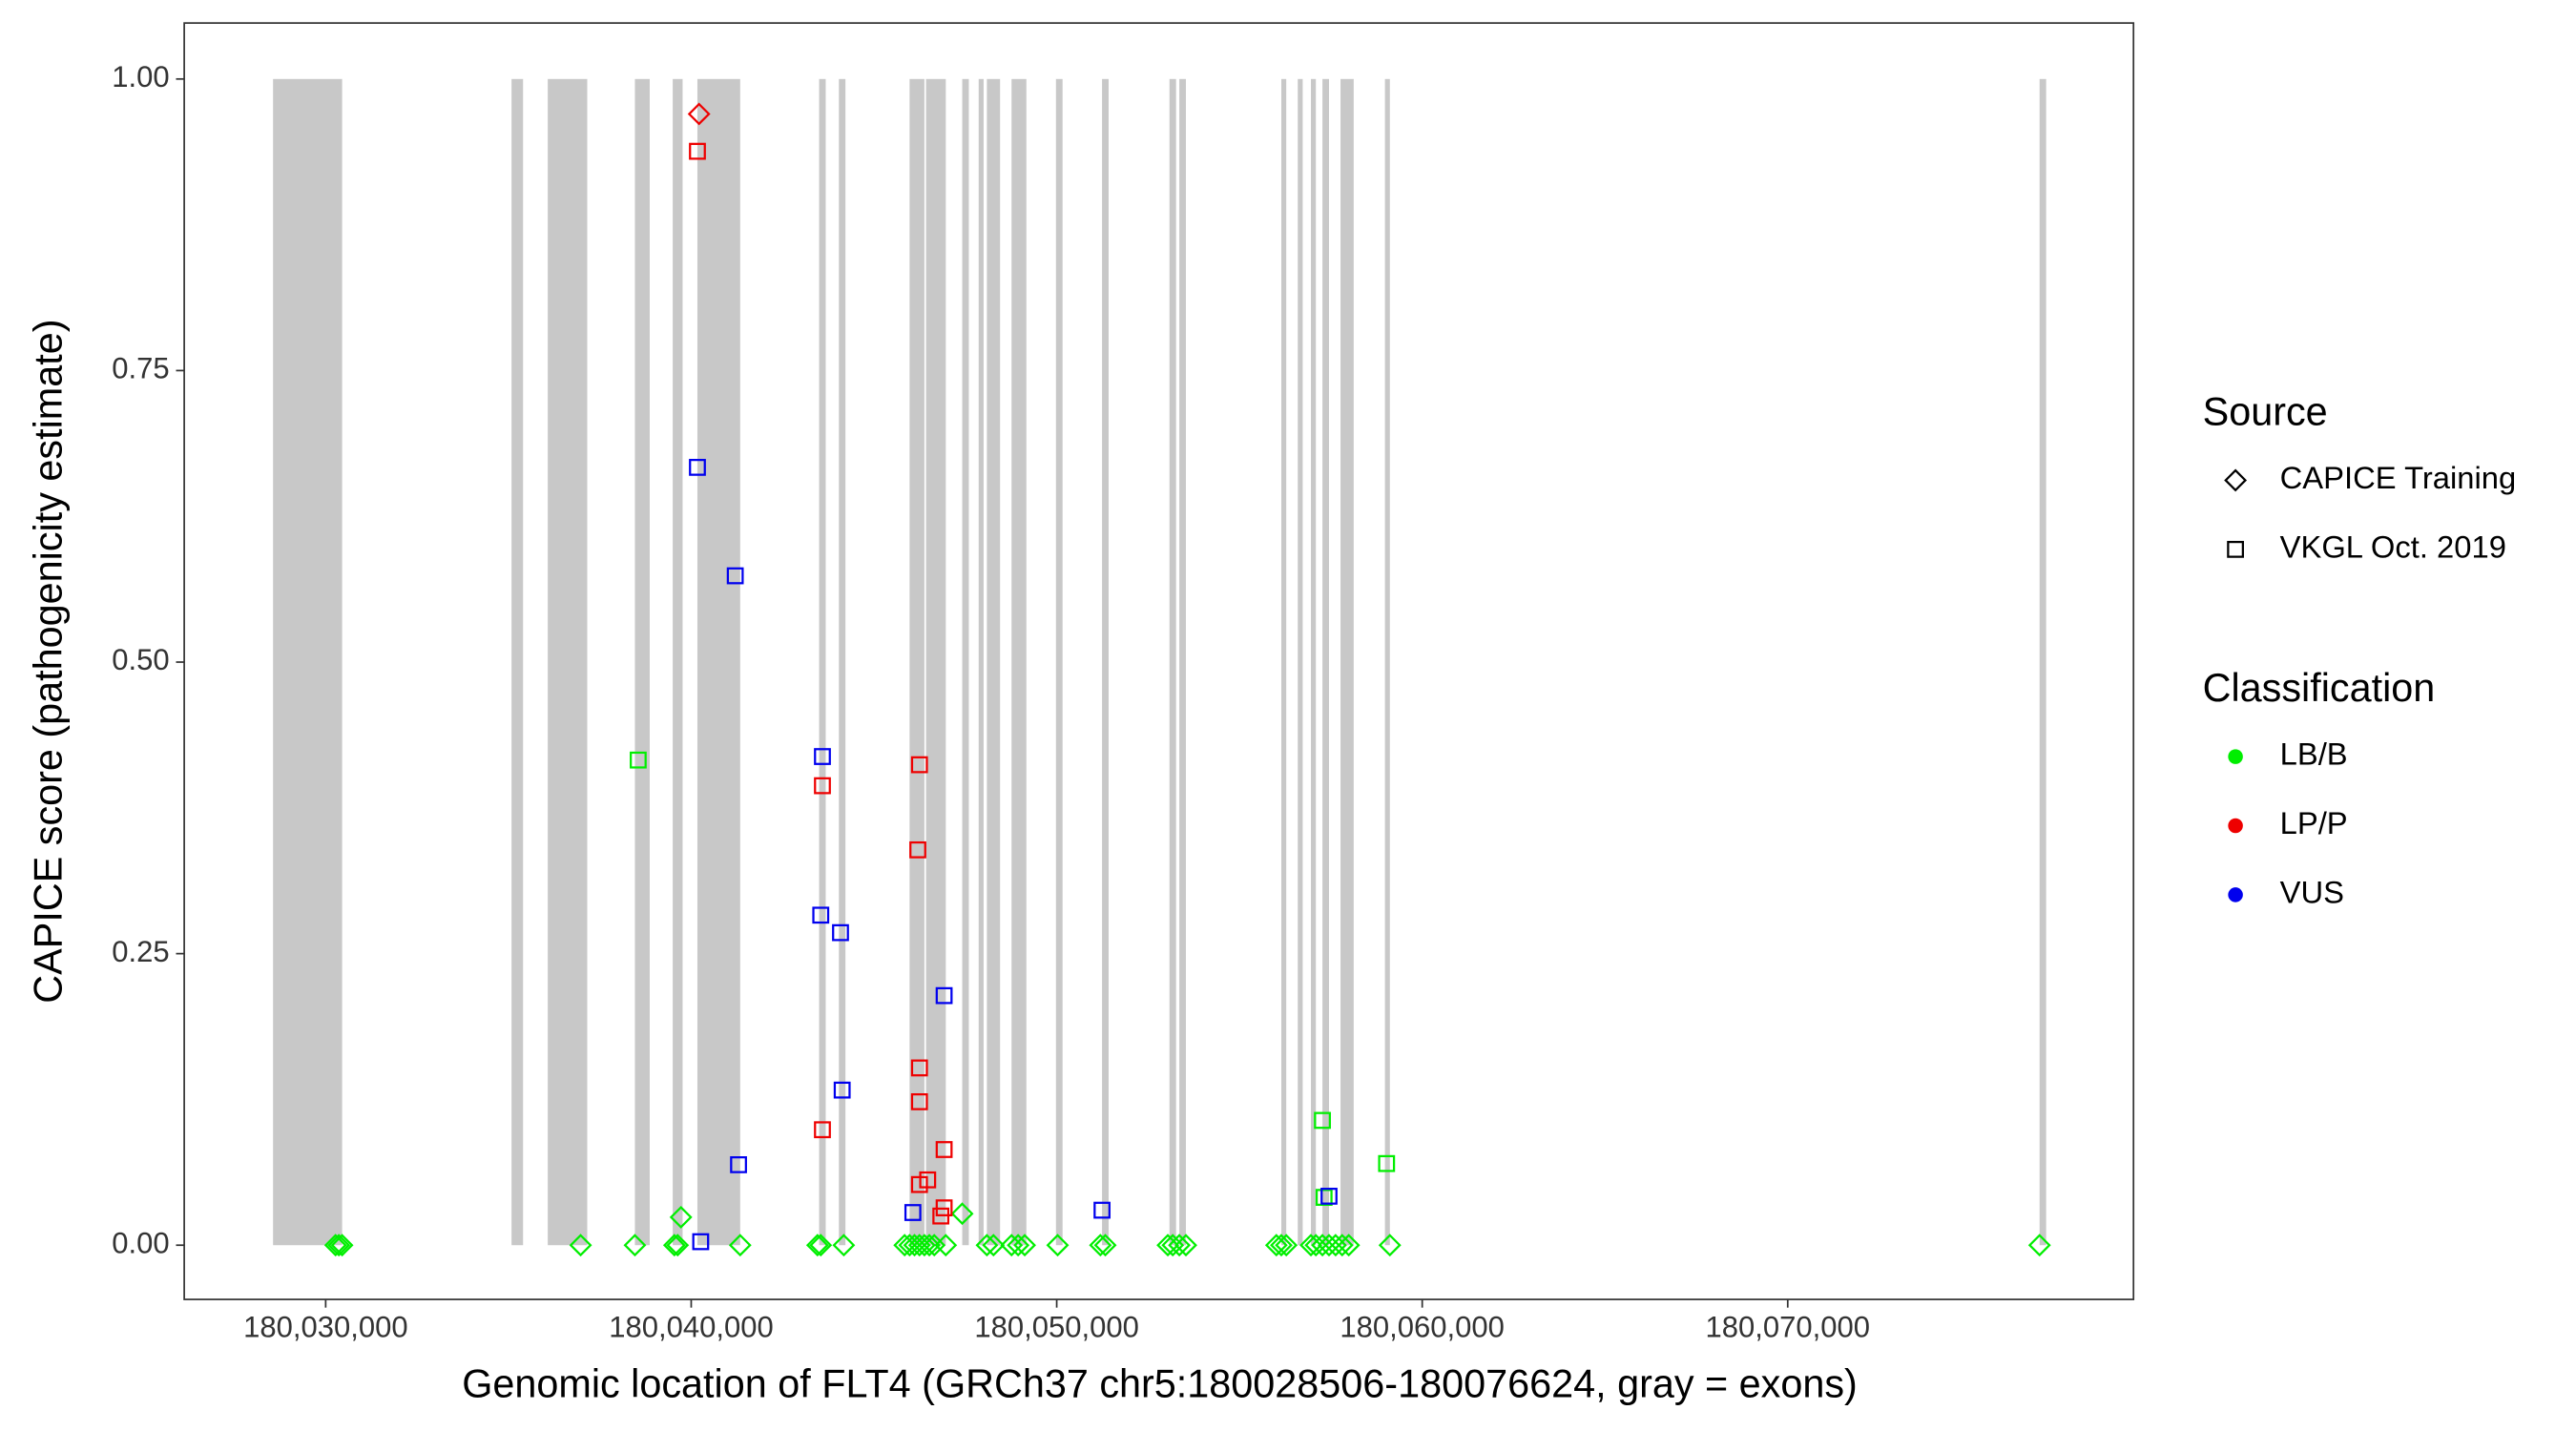  I want to click on legend-title: Classification, so click(2319, 688).